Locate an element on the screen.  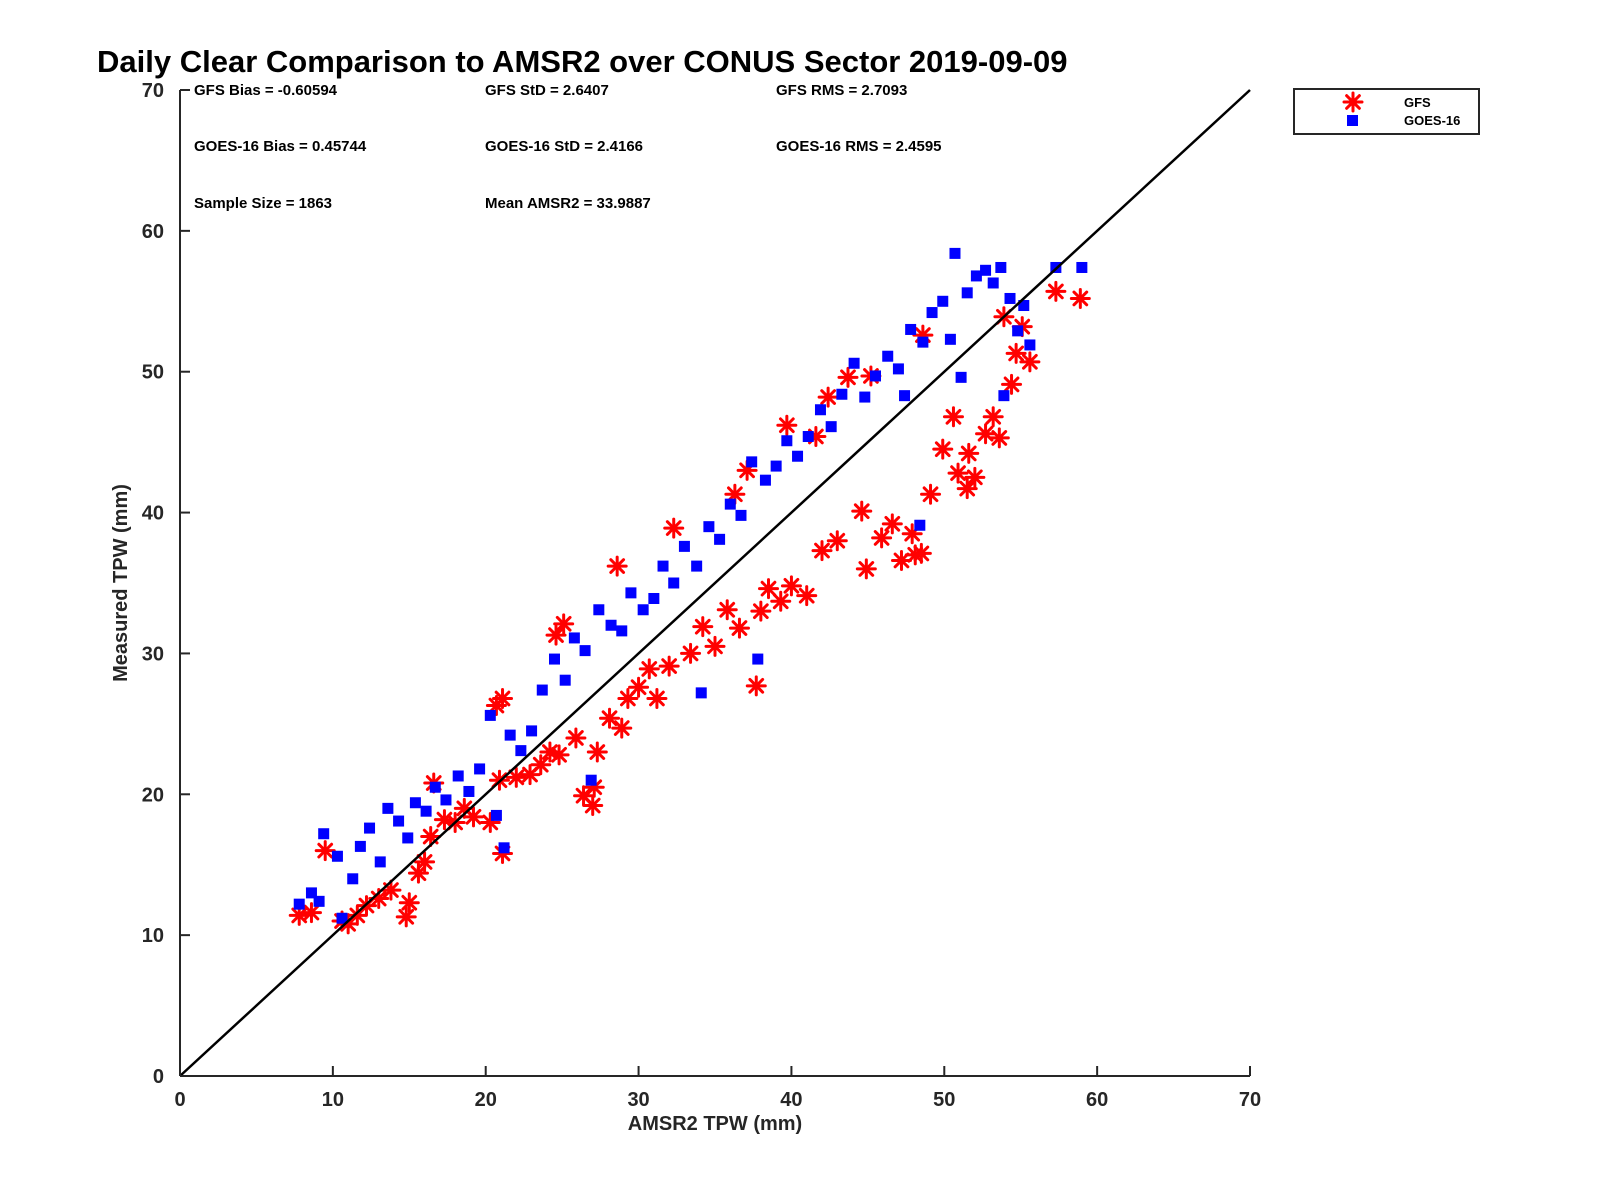
stat-goes-bias: GOES-16 Bias = 0.45744 is located at coordinates (280, 146).